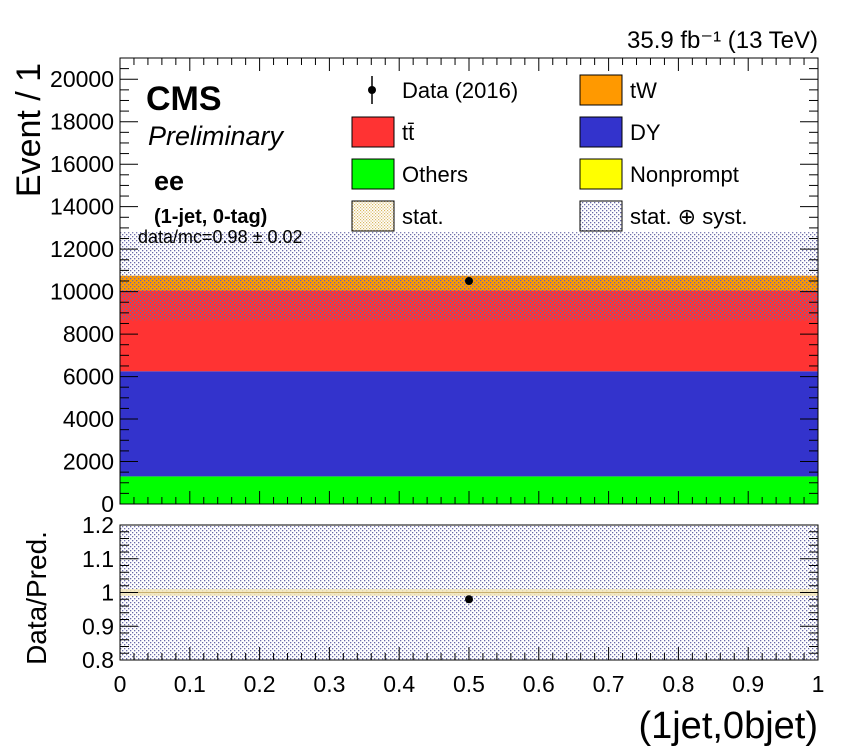 The image size is (861, 752). Describe the element at coordinates (399, 684) in the screenshot. I see `x-tick-label: 0.4` at that location.